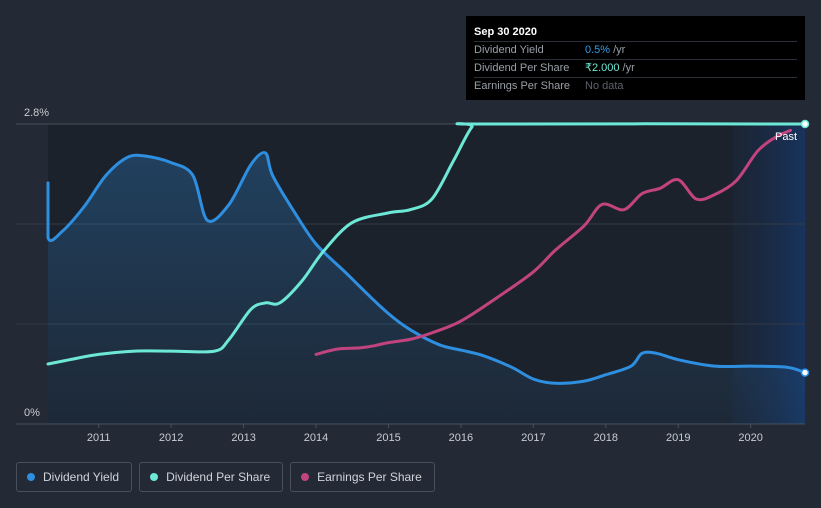  What do you see at coordinates (522, 86) in the screenshot?
I see `tooltip-label: Earnings Per Share` at bounding box center [522, 86].